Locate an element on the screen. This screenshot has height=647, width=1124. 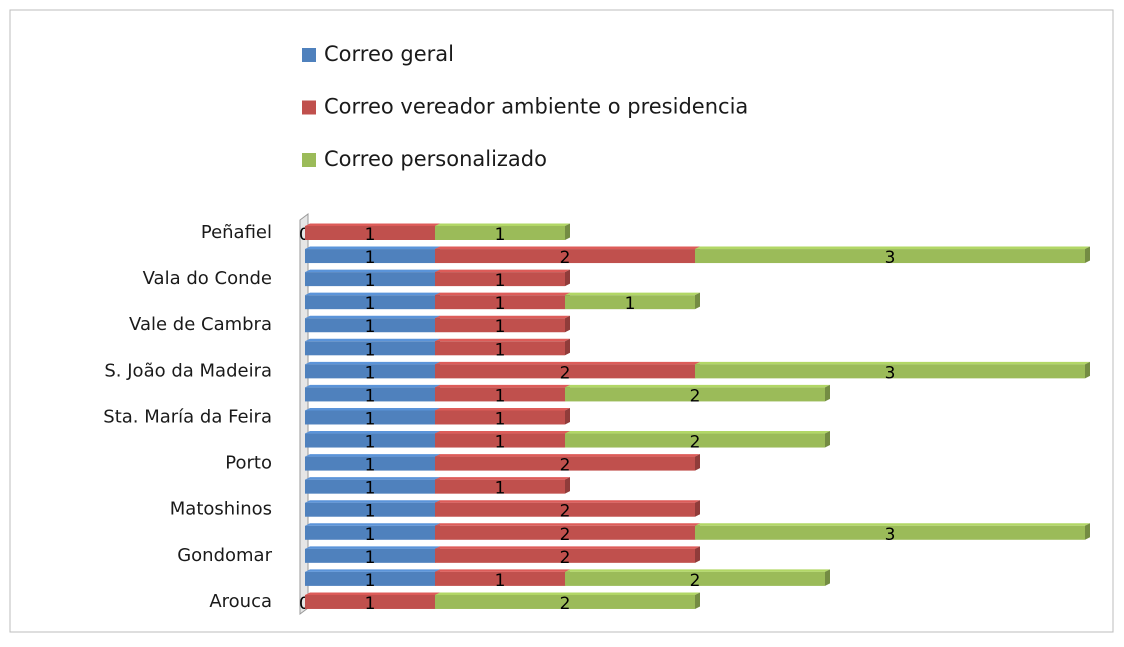
category-label: Vala do Conde is located at coordinates (207, 278).